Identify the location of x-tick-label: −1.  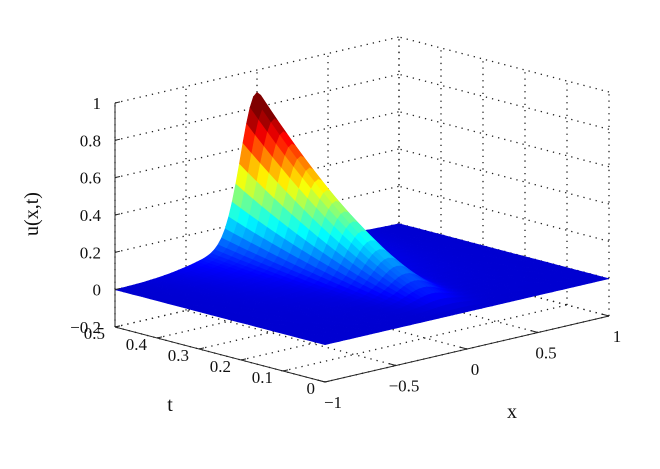
(333, 402).